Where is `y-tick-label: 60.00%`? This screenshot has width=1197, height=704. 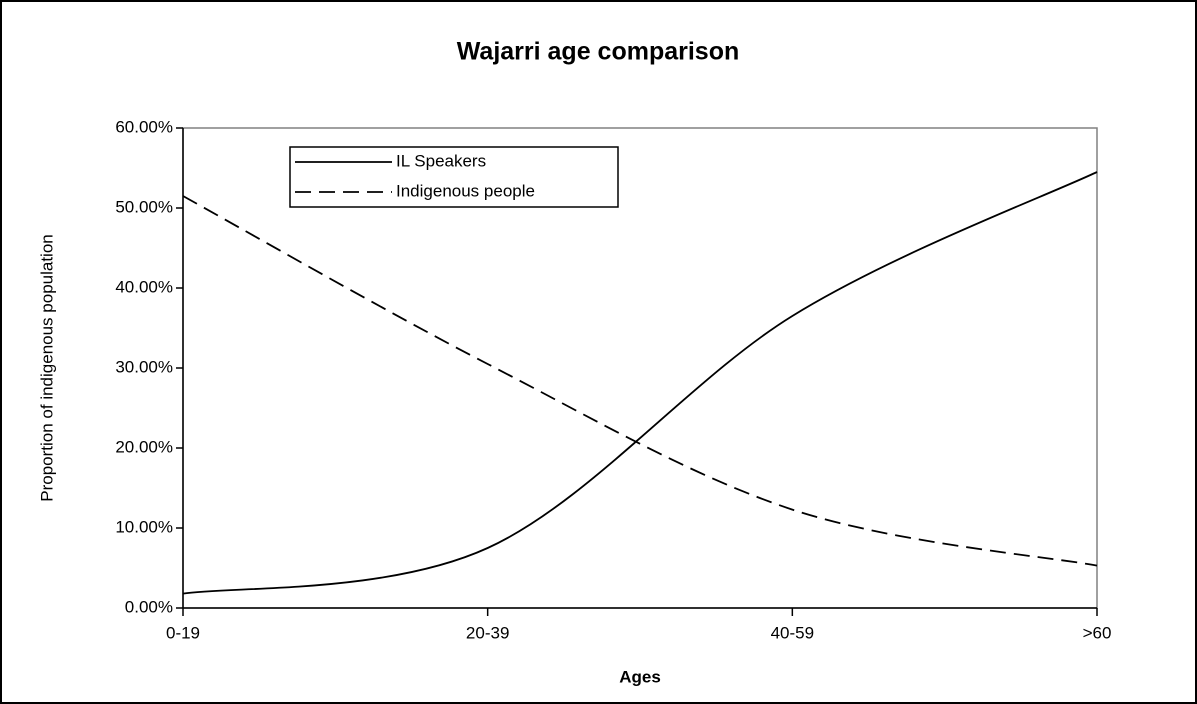
y-tick-label: 60.00% is located at coordinates (144, 126).